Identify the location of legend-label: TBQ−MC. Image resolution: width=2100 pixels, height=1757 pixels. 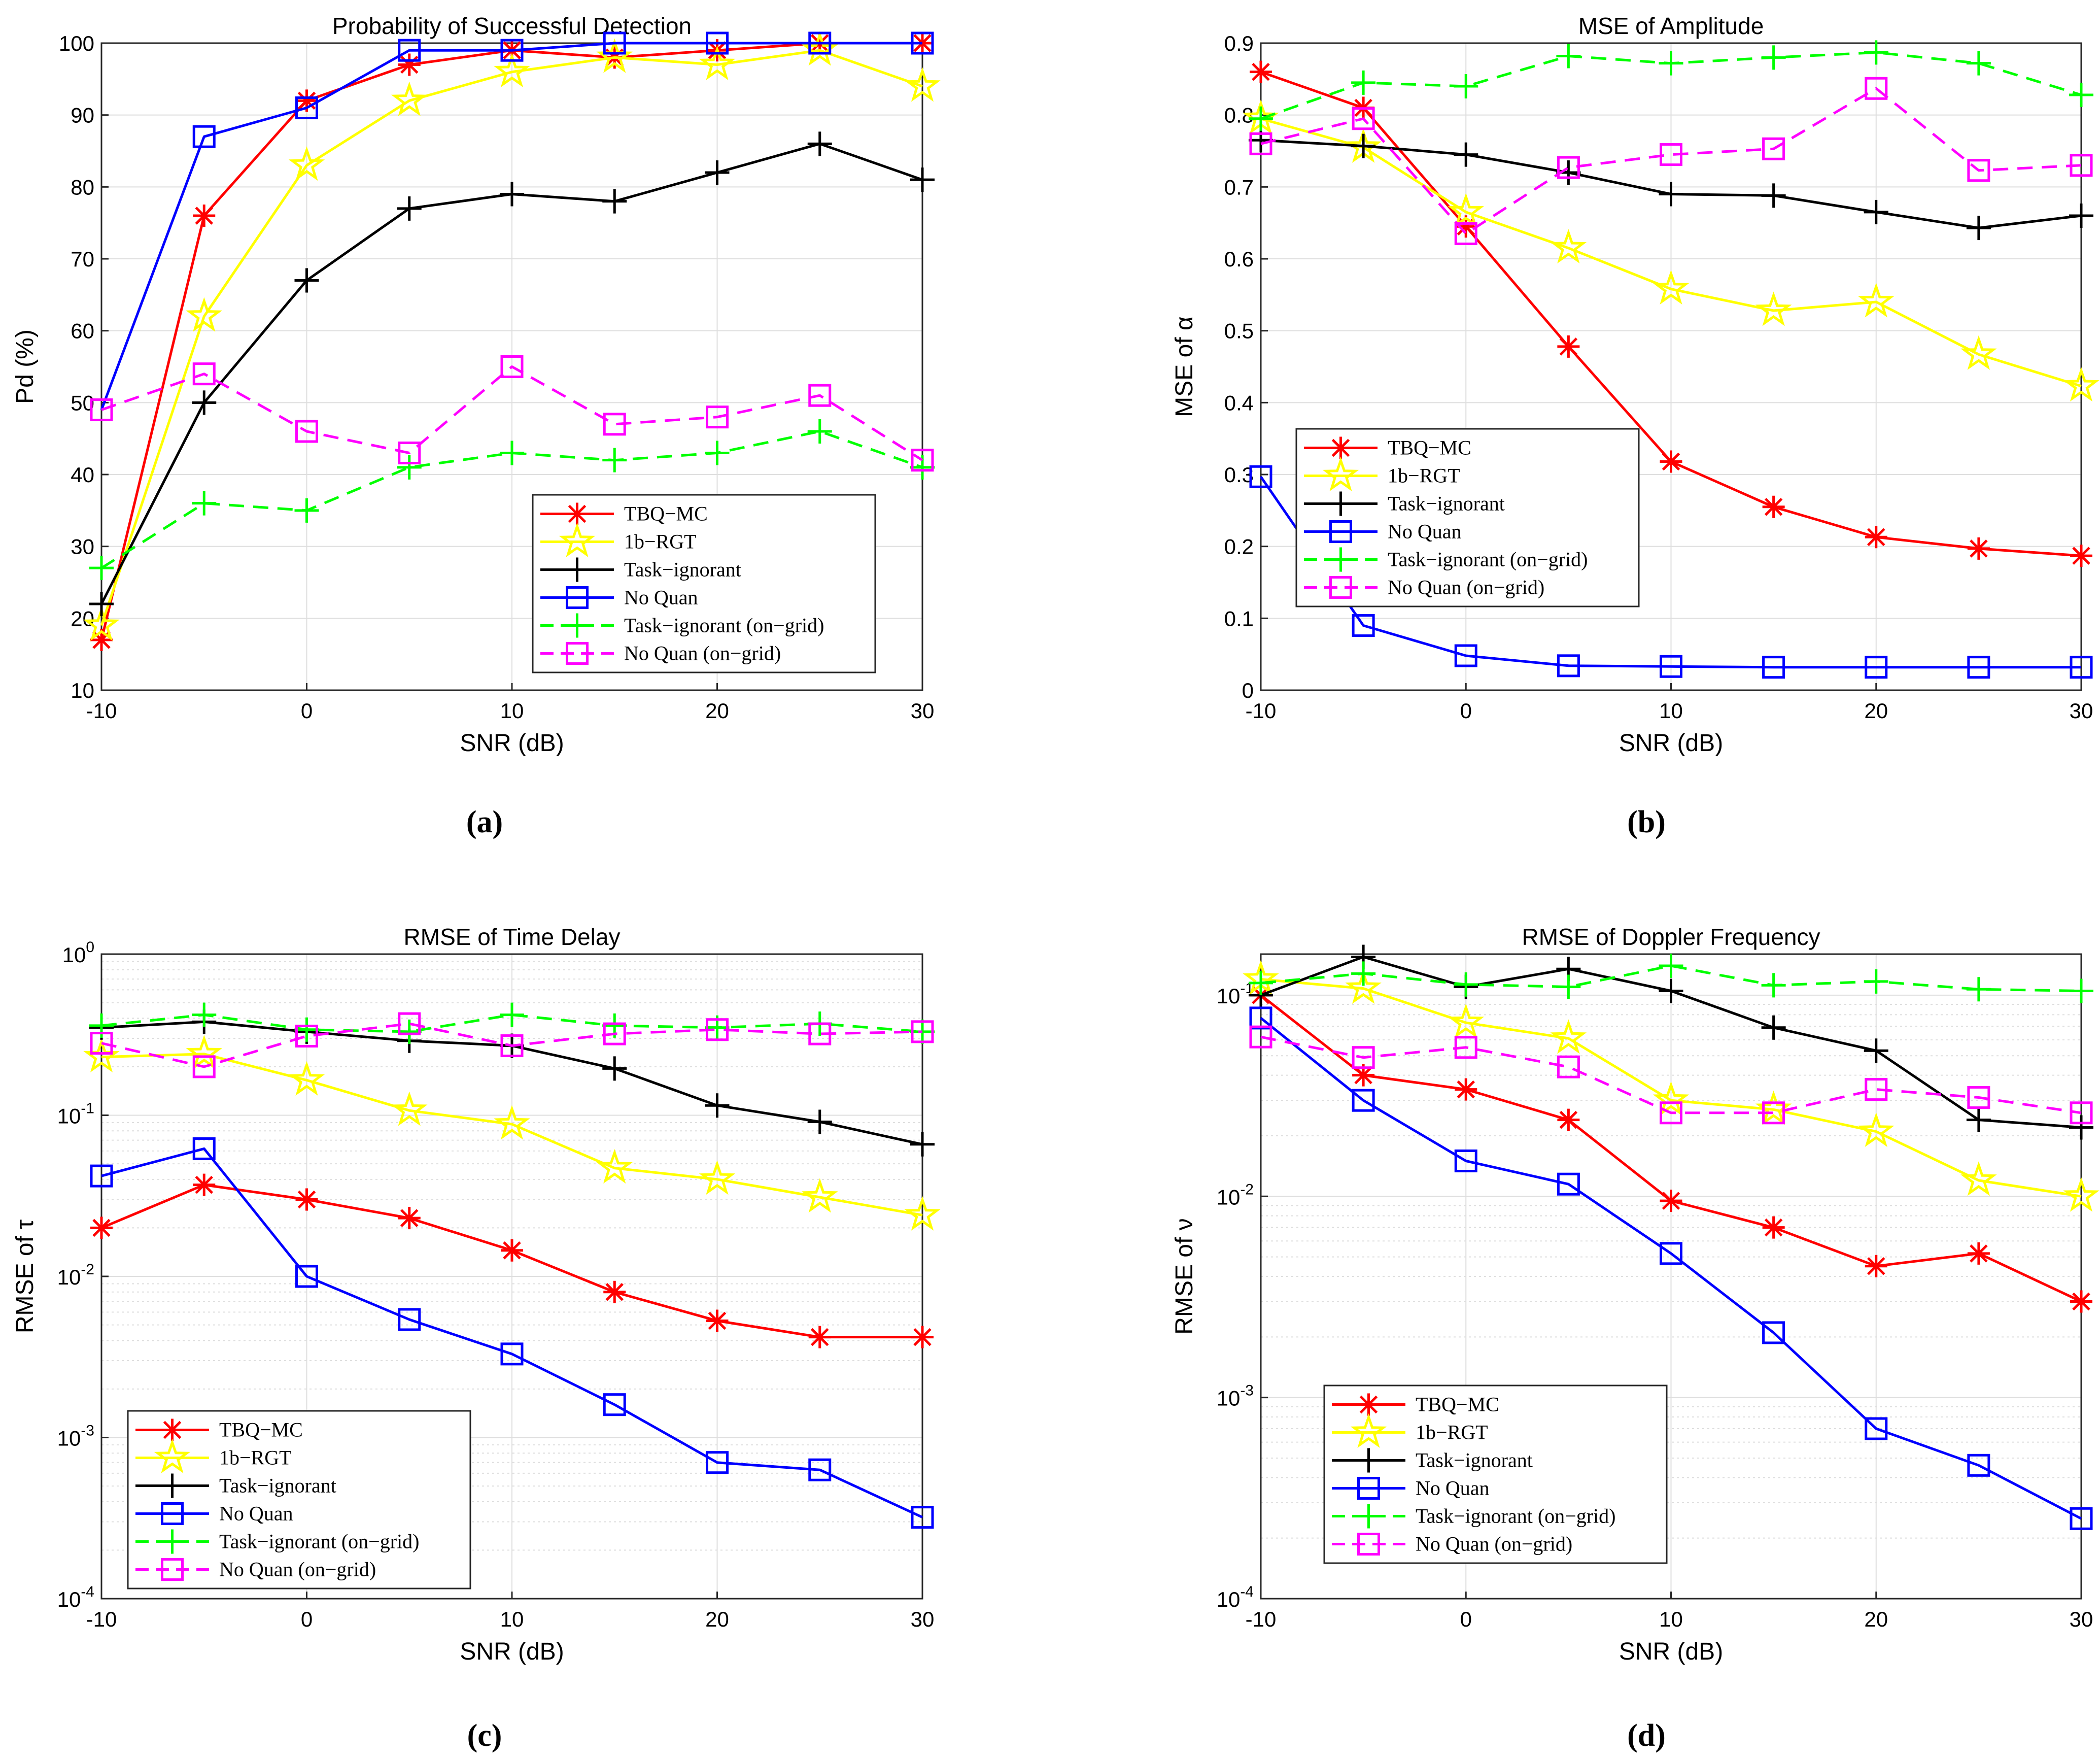
(666, 513).